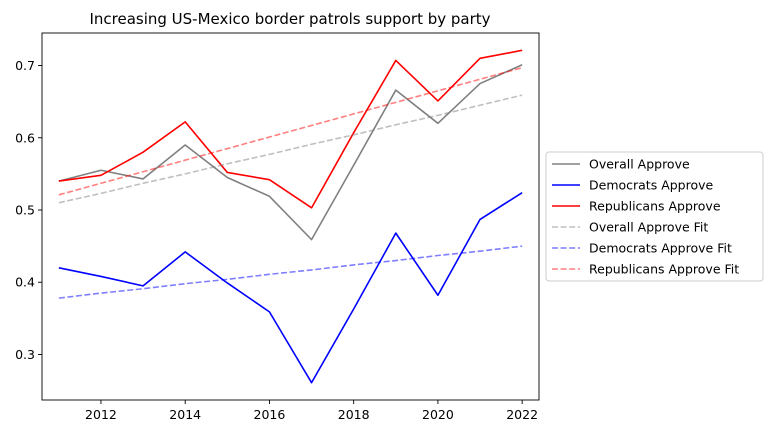  What do you see at coordinates (25, 209) in the screenshot?
I see `y-tick-label: 0.5` at bounding box center [25, 209].